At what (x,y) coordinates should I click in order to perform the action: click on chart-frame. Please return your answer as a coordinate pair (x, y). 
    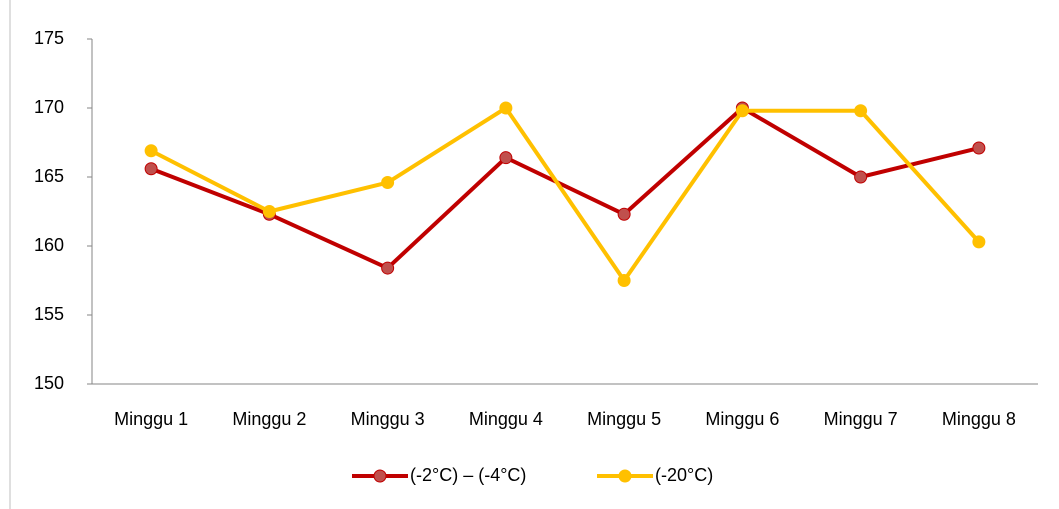
    Looking at the image, I should click on (10, 254).